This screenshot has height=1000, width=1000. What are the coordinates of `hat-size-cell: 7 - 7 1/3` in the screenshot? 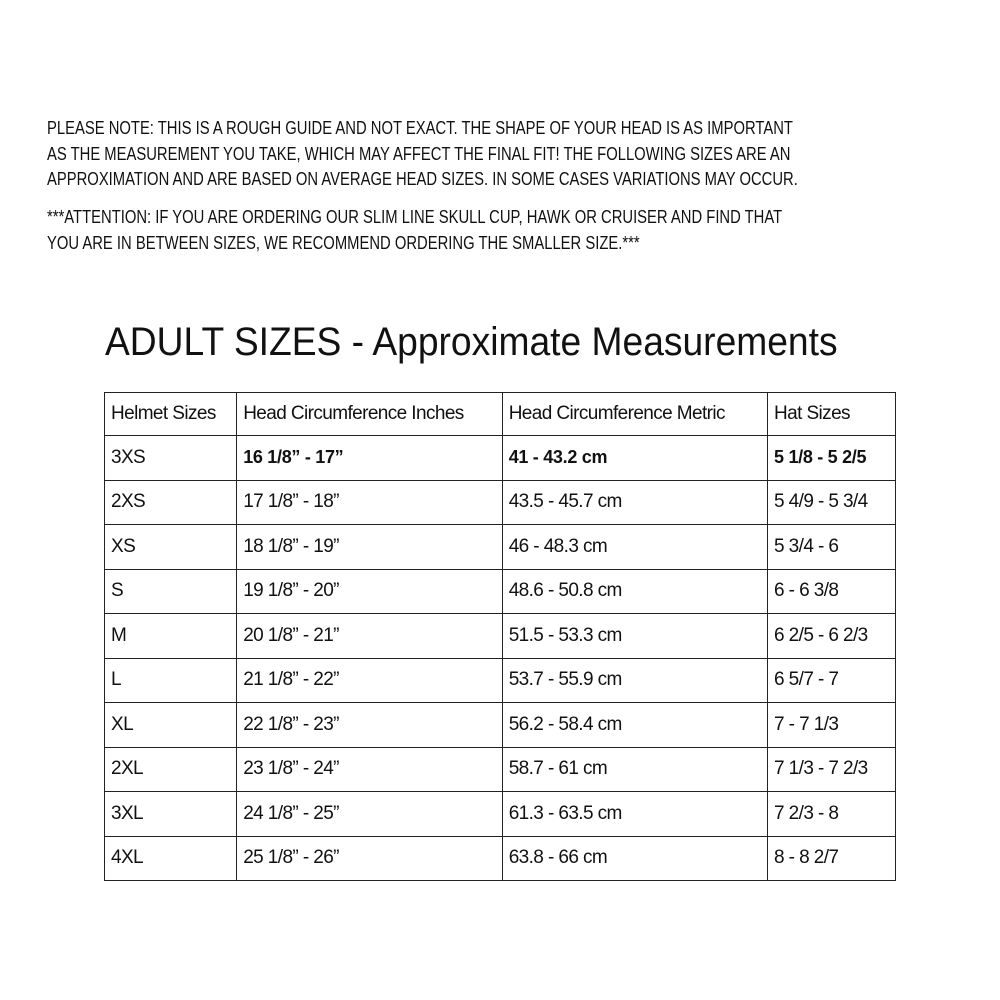 It's located at (831, 725).